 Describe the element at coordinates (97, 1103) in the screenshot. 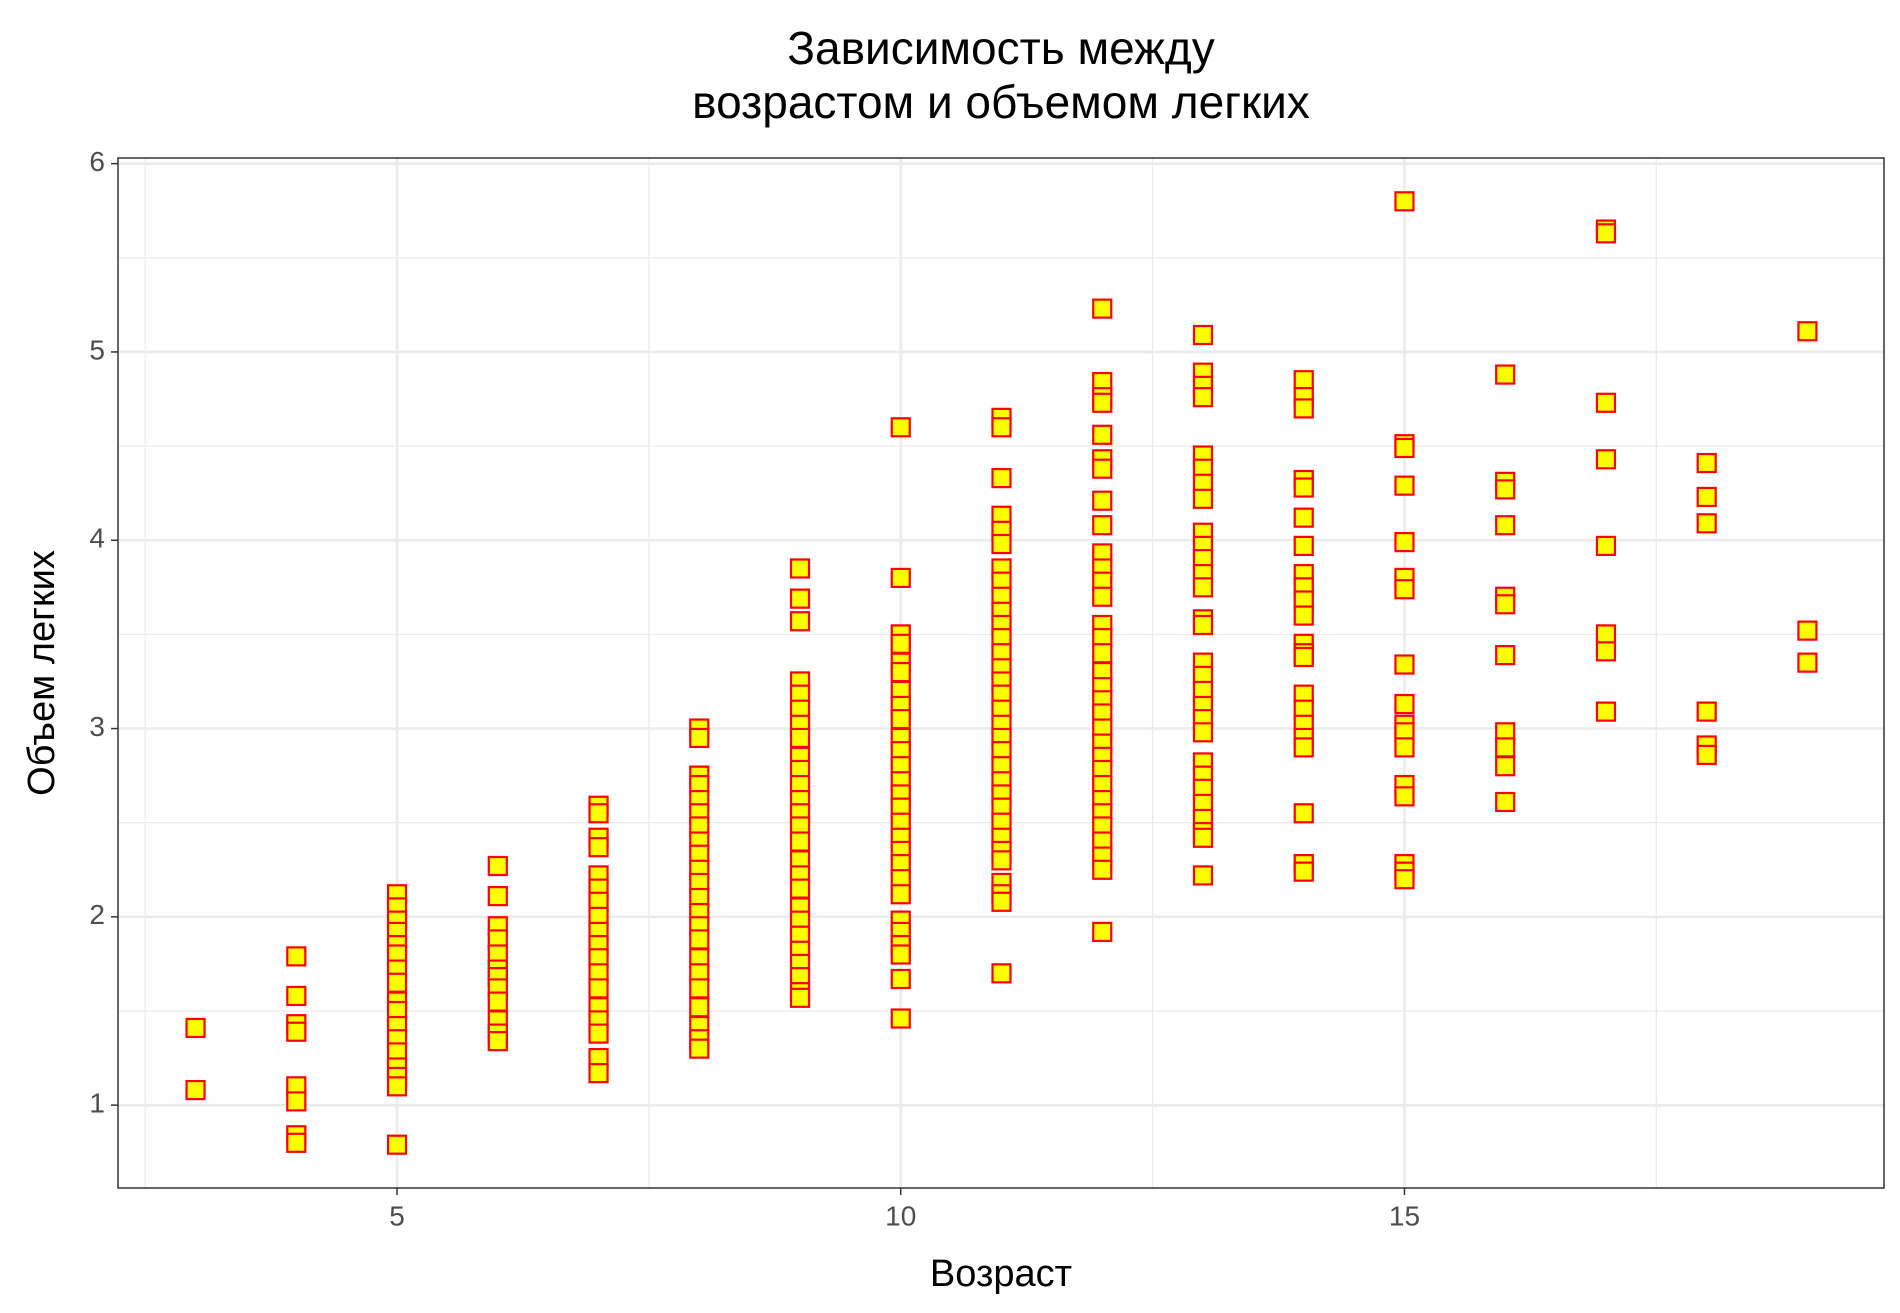

I see `y-tick-label: 1` at that location.